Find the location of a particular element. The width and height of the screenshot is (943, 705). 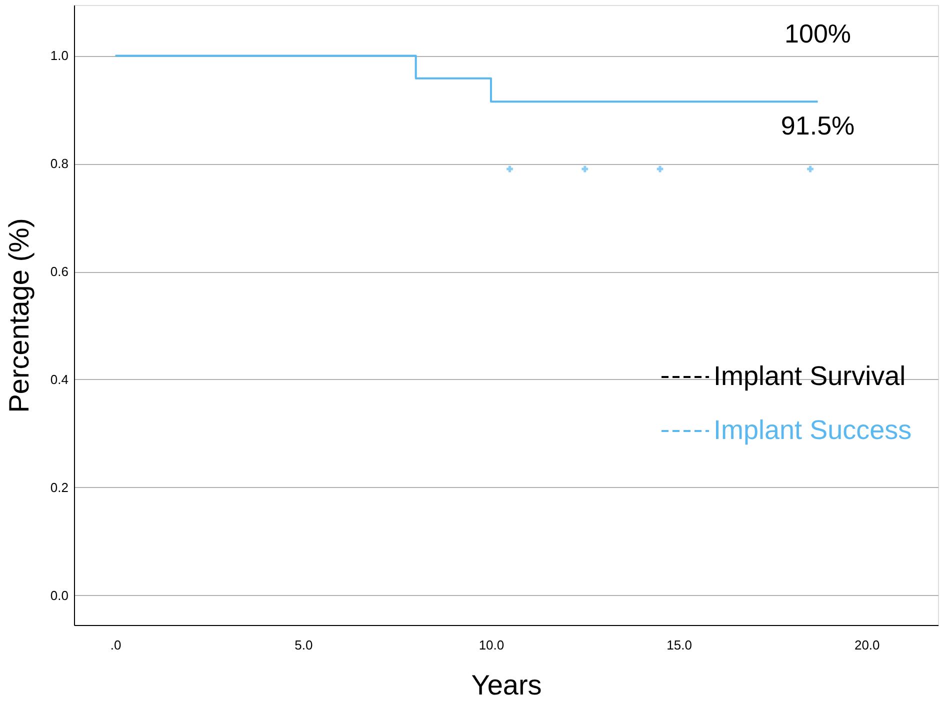

y-axis-title: Percentage (%) is located at coordinates (18, 315).